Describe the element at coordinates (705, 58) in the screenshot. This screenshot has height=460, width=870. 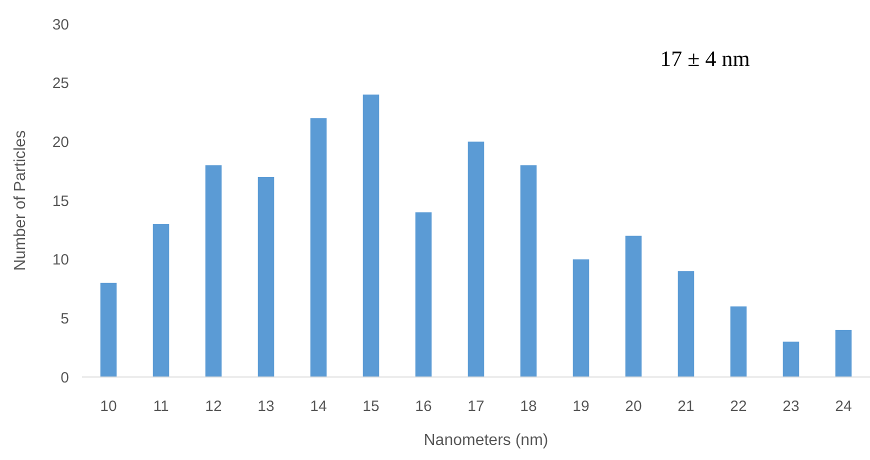
I see `annotation: 17 ± 4 nm` at that location.